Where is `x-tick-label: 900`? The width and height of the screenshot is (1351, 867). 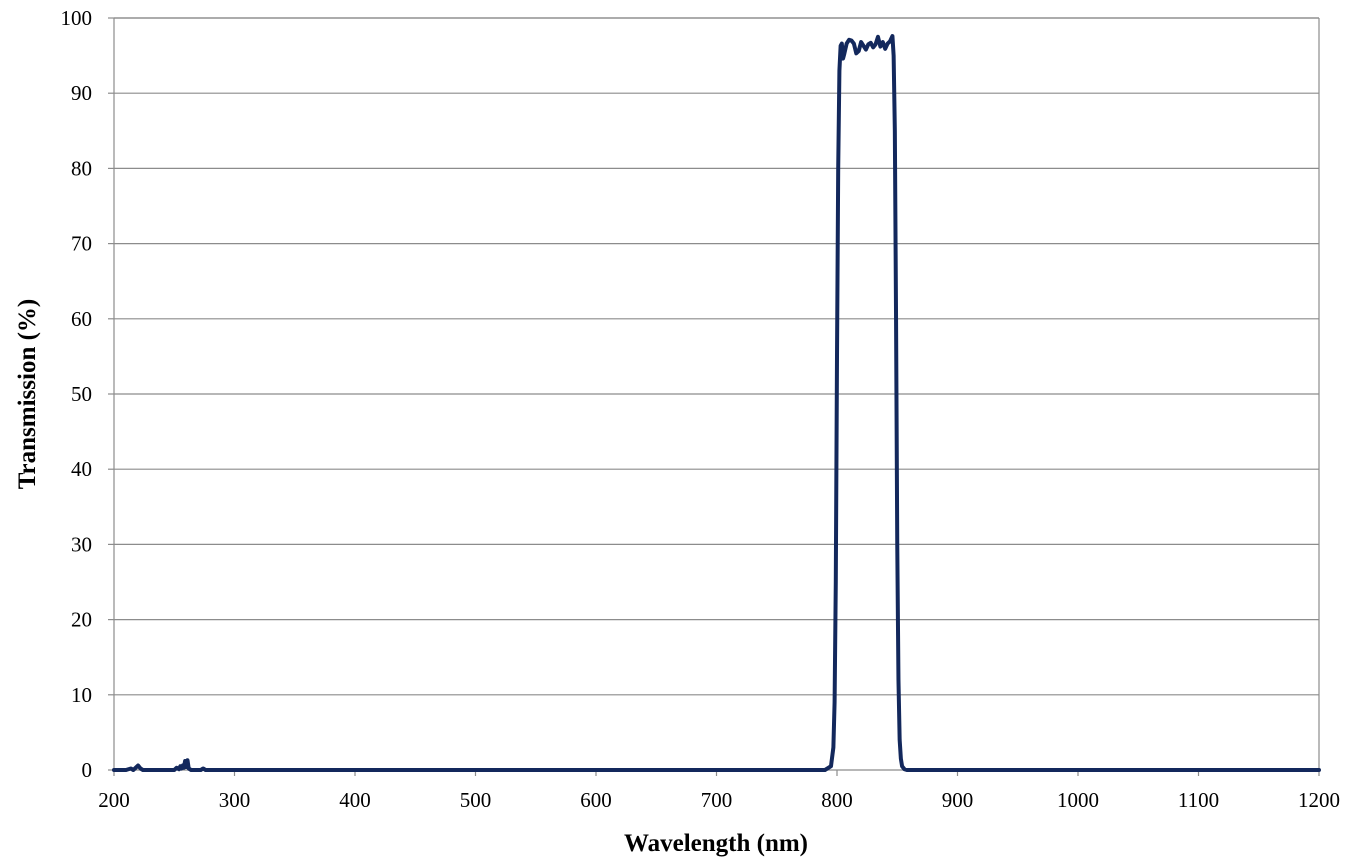 x-tick-label: 900 is located at coordinates (958, 800).